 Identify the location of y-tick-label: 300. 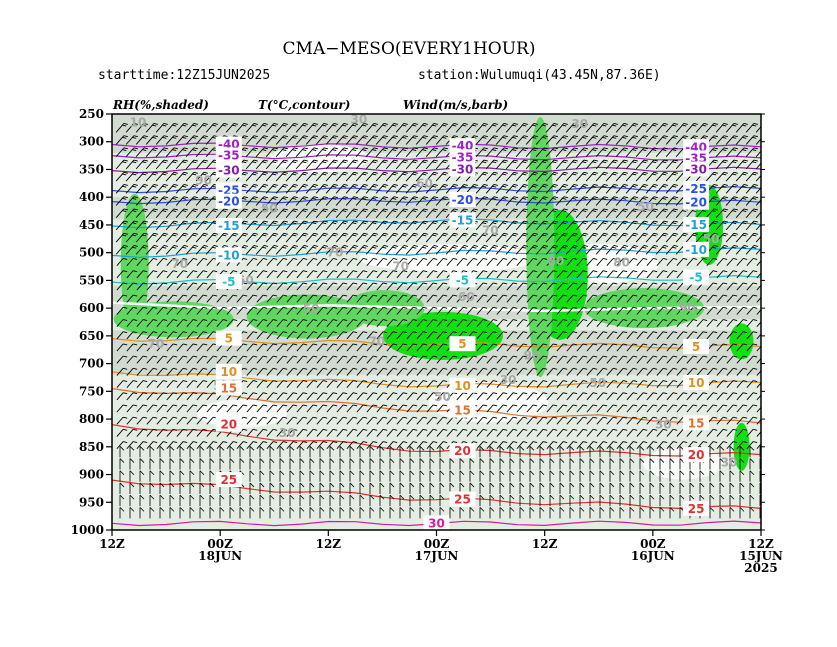
(91, 142).